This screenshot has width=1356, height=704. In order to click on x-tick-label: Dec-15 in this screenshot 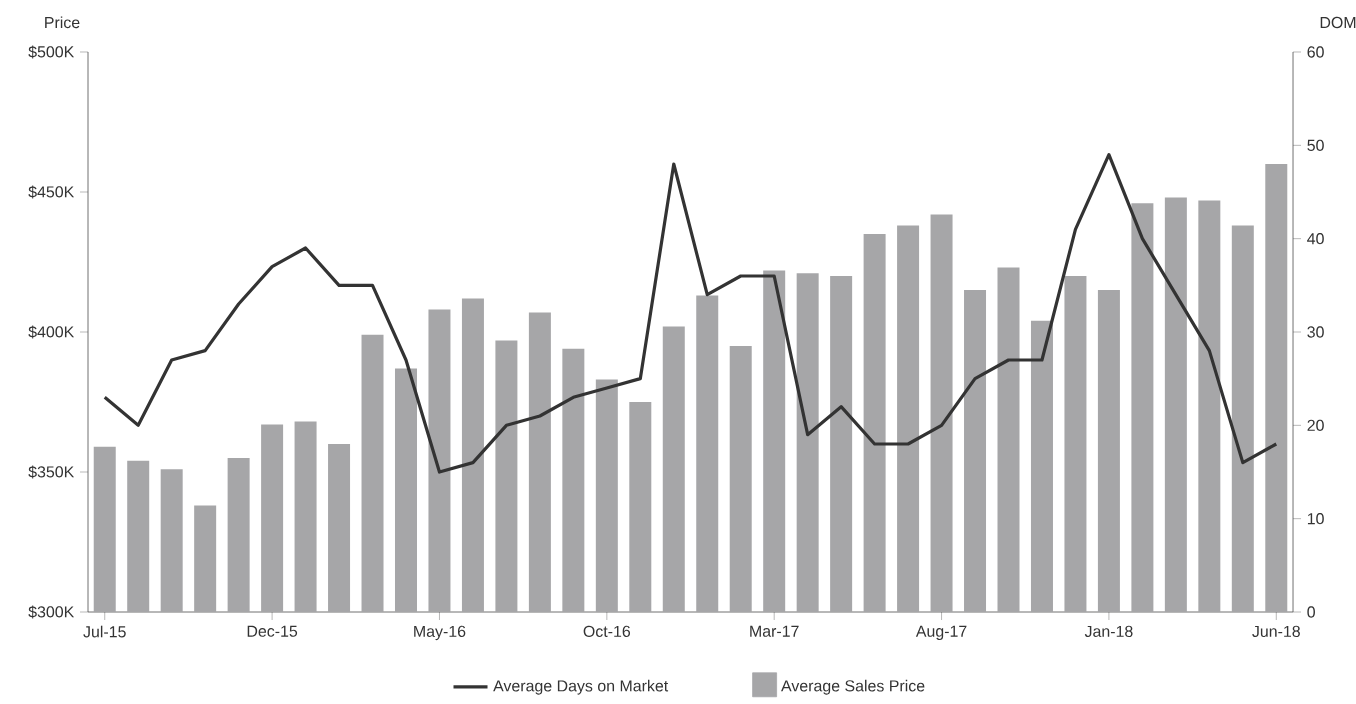, I will do `click(272, 631)`.